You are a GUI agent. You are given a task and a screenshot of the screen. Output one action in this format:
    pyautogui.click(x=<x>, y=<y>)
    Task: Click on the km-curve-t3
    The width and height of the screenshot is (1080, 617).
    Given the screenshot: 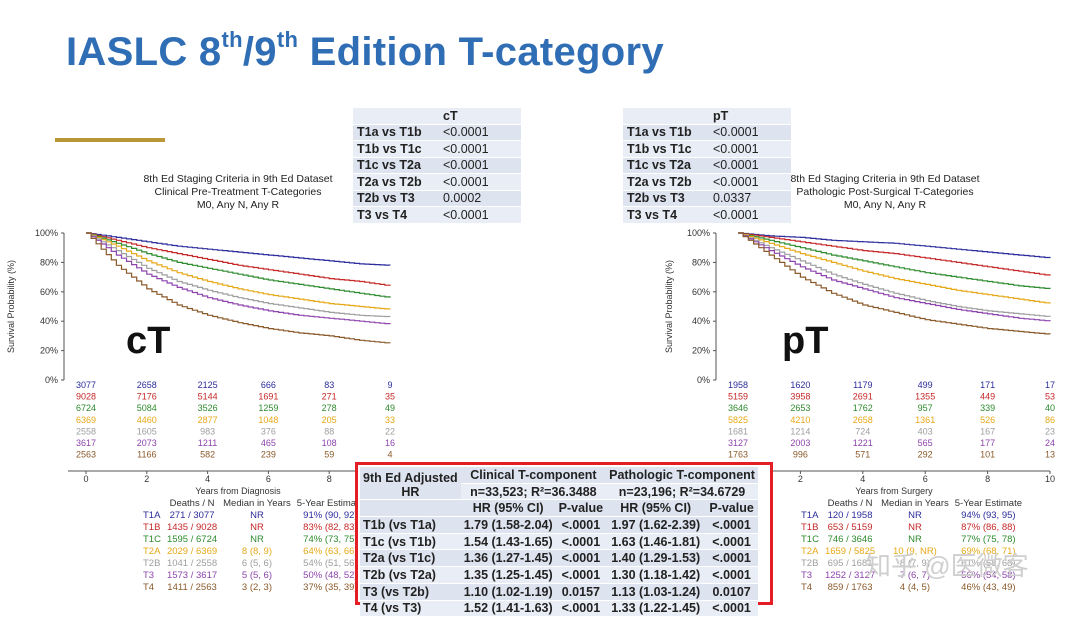 What is the action you would take?
    pyautogui.click(x=238, y=278)
    